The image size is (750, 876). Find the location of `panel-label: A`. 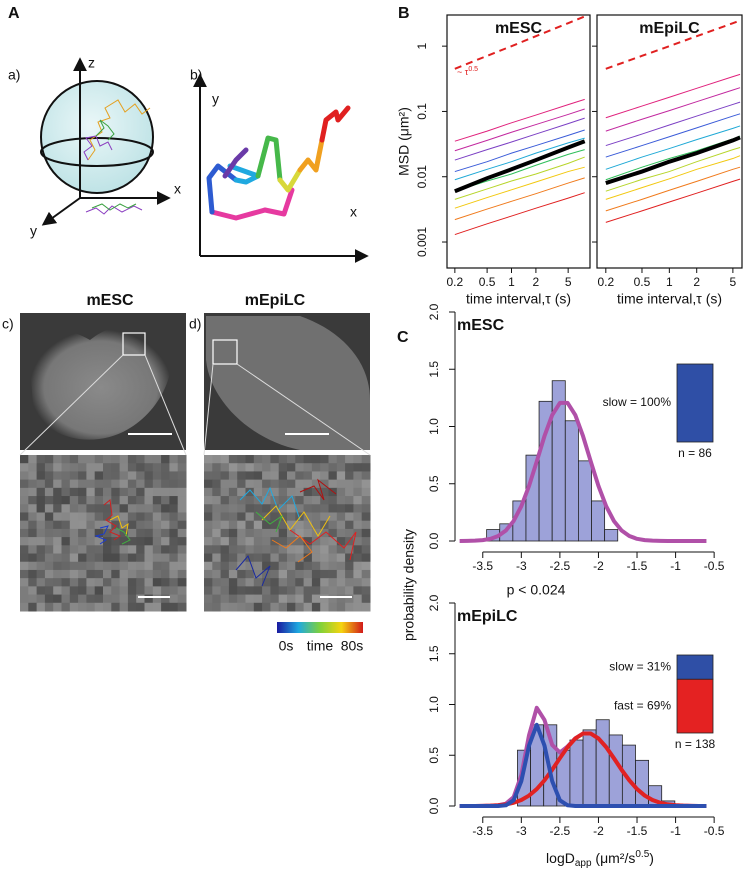

panel-label: A is located at coordinates (14, 13).